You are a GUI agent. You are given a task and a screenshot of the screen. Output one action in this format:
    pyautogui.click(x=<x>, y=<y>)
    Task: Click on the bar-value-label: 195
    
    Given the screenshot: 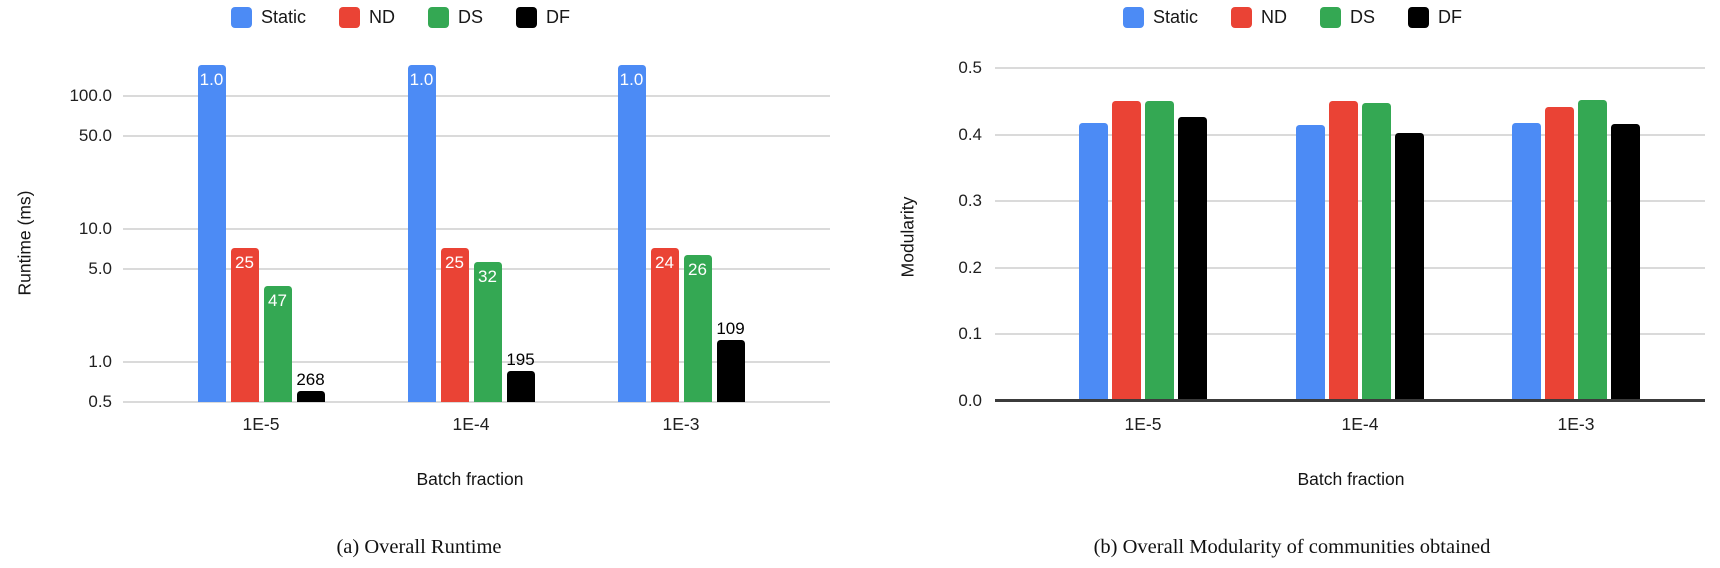 What is the action you would take?
    pyautogui.click(x=520, y=360)
    